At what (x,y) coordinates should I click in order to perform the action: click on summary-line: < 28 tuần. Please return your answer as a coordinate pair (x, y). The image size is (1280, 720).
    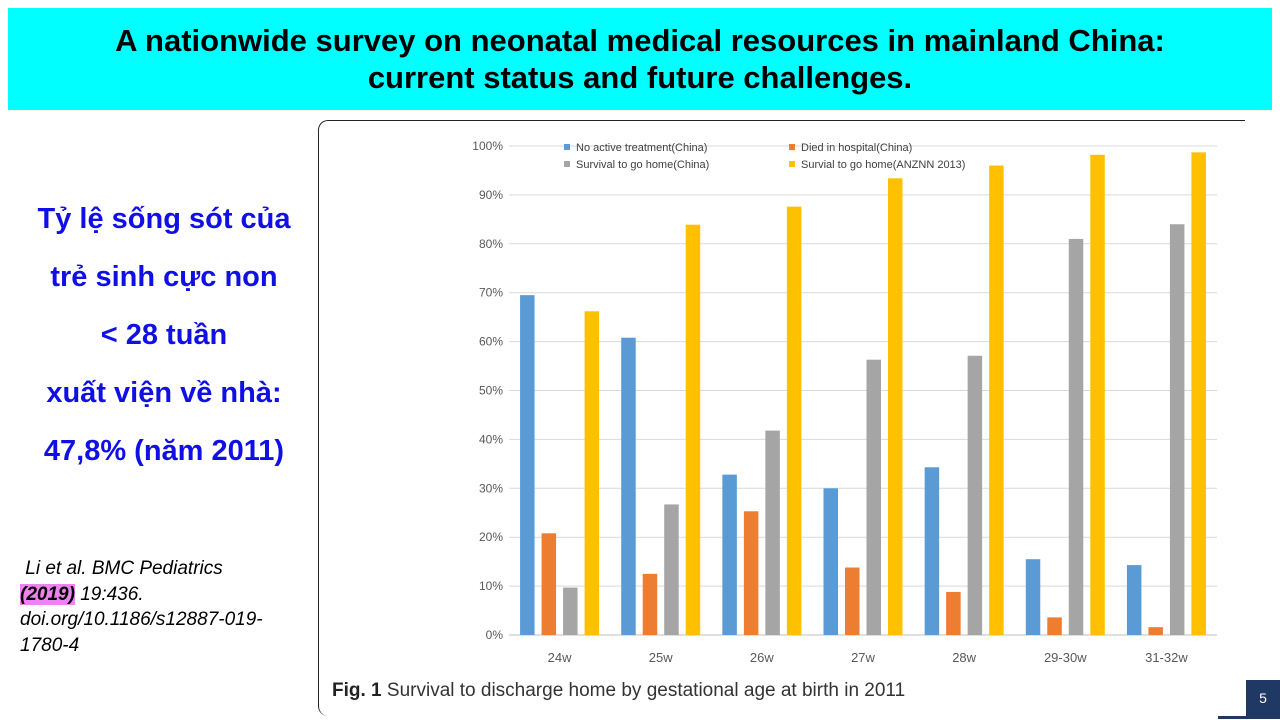
    Looking at the image, I should click on (164, 335).